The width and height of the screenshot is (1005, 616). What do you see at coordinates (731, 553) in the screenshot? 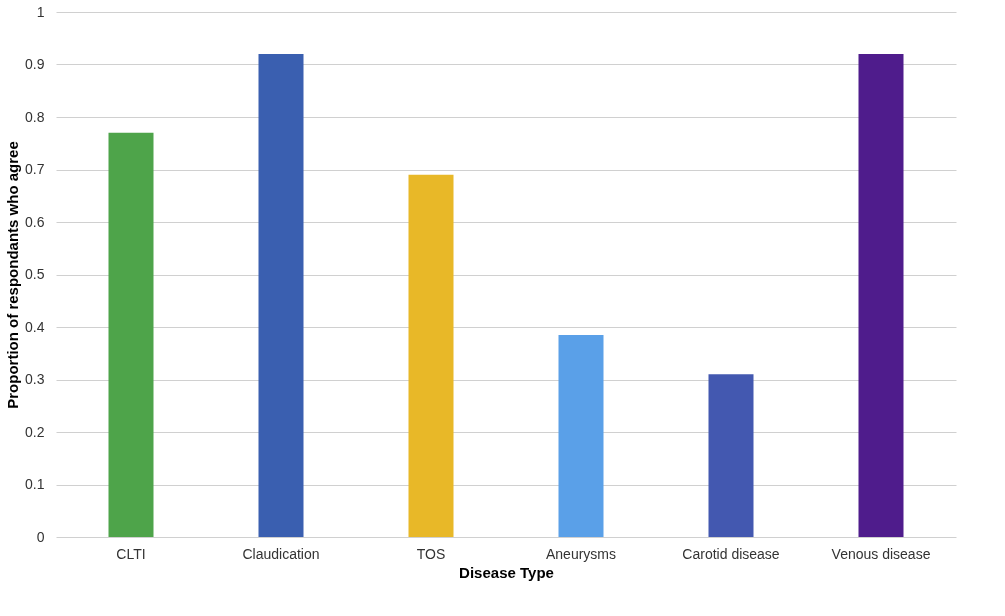
I see `x-tick-label: Carotid disease` at bounding box center [731, 553].